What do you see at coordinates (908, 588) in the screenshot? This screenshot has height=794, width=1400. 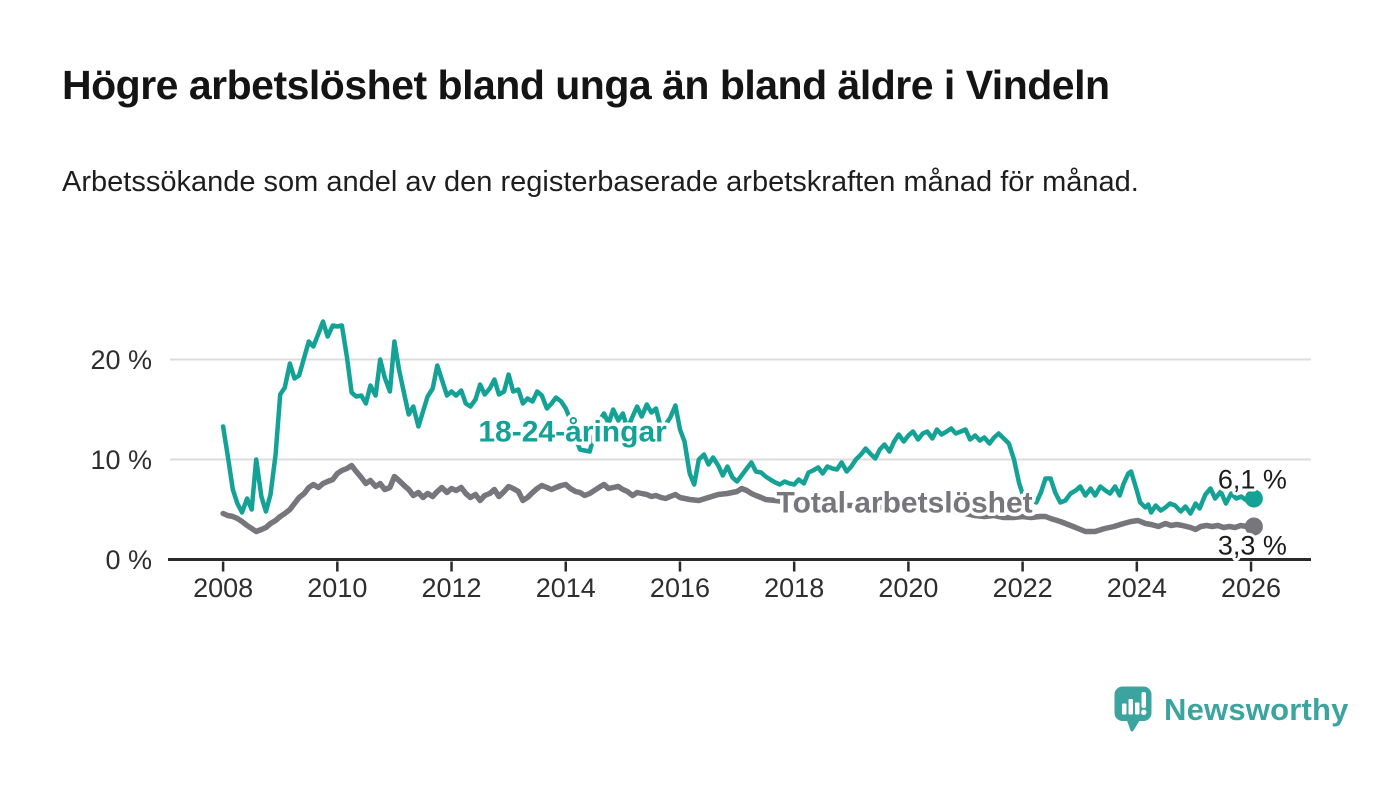 I see `x-tick-label: 2020` at bounding box center [908, 588].